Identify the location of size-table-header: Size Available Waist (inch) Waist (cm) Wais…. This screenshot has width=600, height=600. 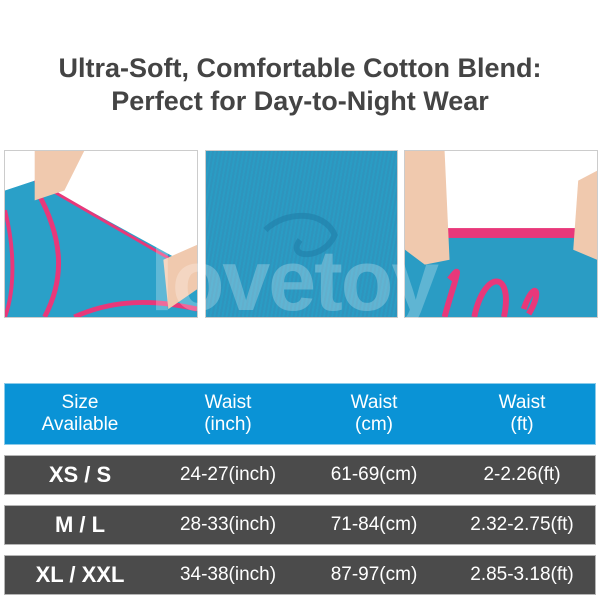
(300, 414).